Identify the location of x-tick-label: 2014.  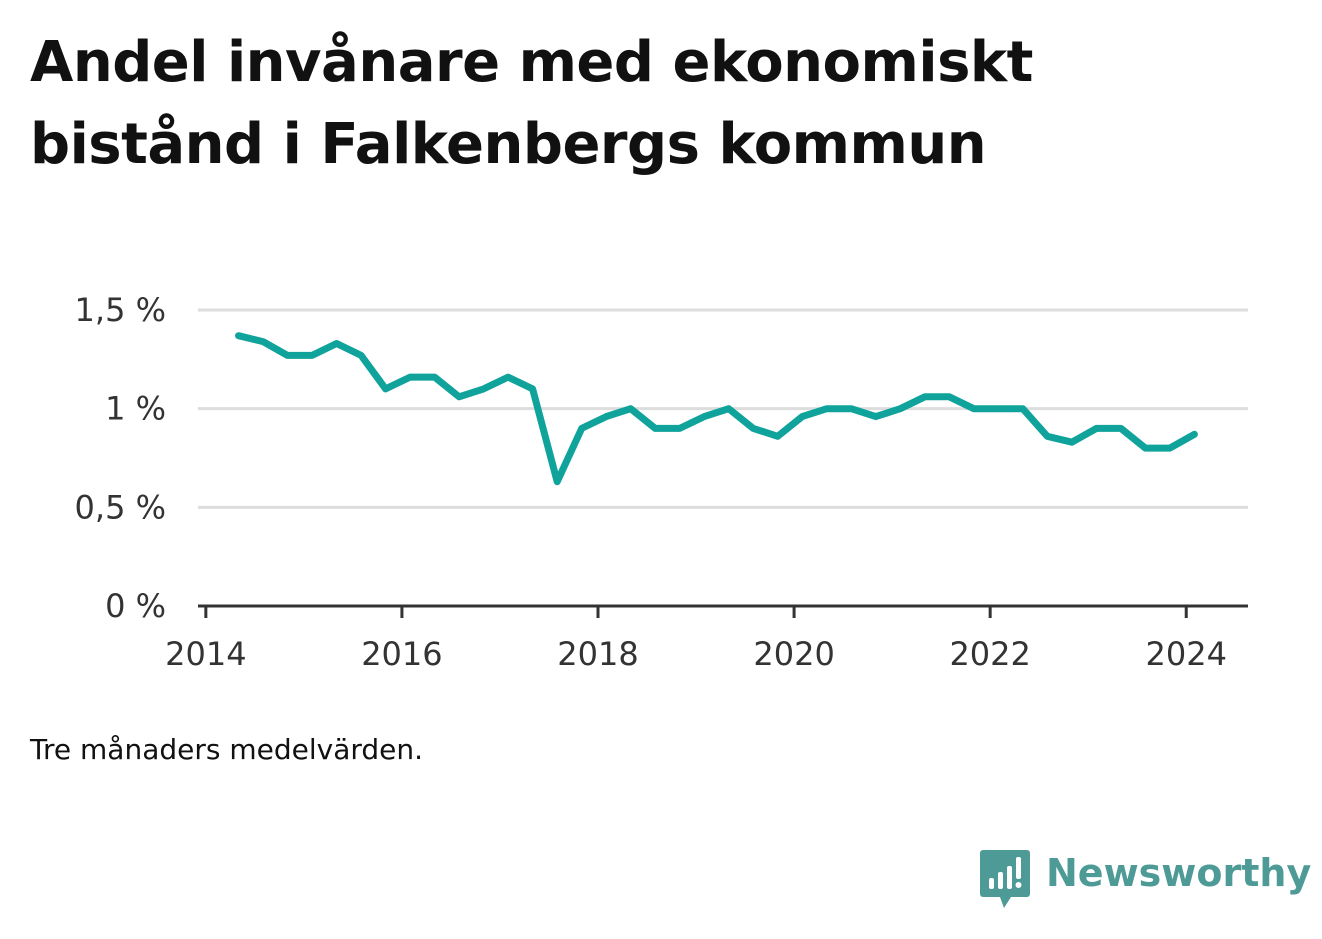
(205, 654).